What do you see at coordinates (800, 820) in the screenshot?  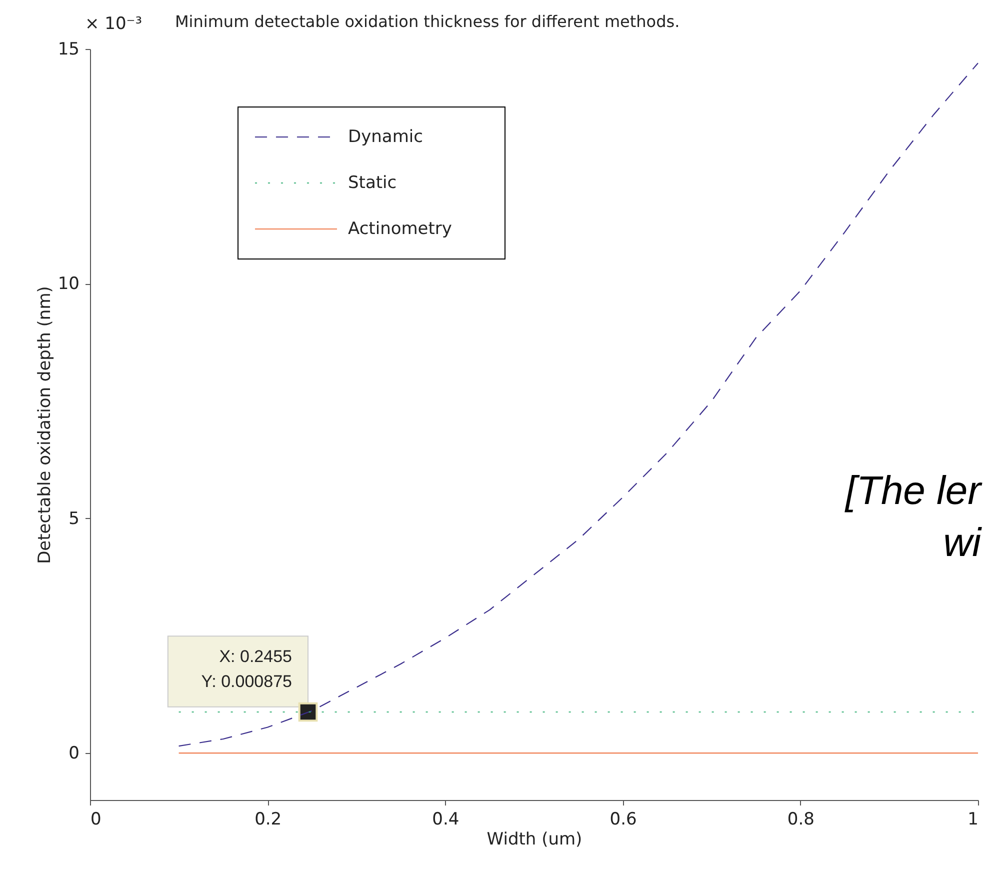 I see `x-tick-label: 0.8` at bounding box center [800, 820].